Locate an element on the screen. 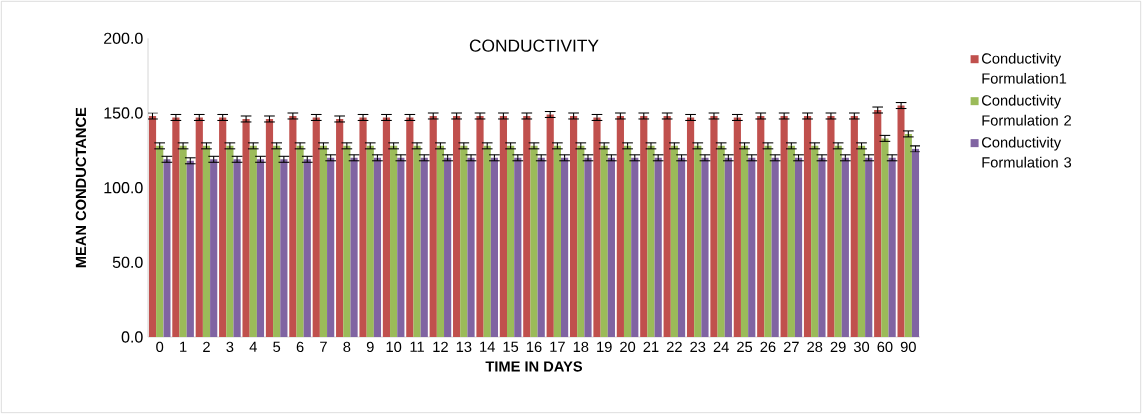  x-tick-label: 30 is located at coordinates (861, 347).